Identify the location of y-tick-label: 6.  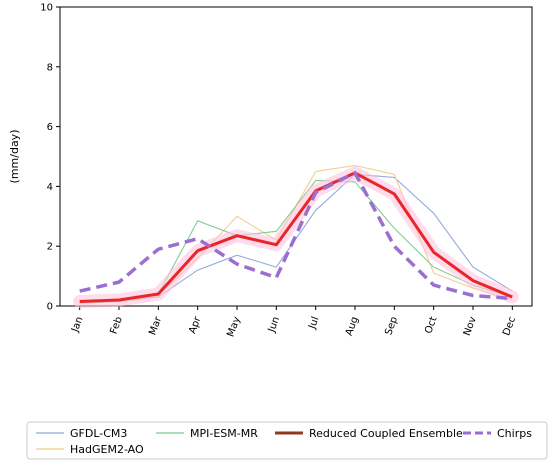
(50, 127).